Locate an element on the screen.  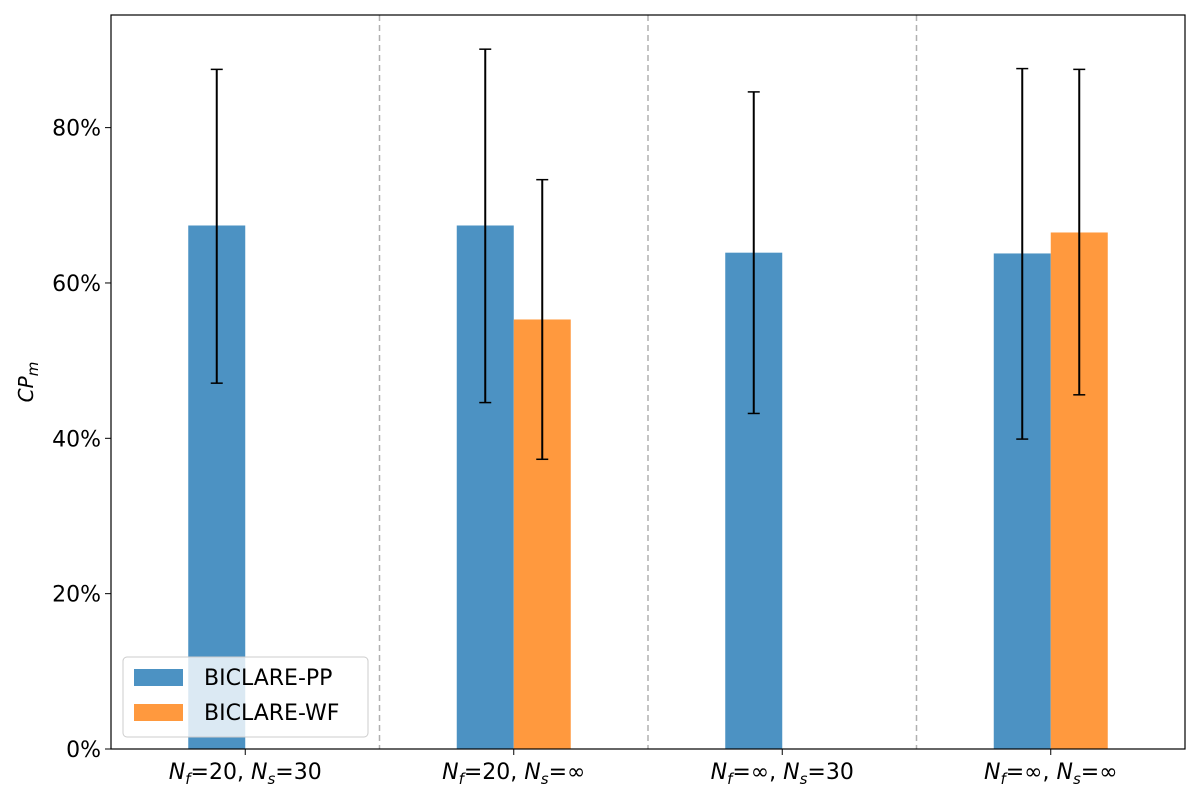
legend: BICLARE-PP BICLARE-WF is located at coordinates (245, 697).